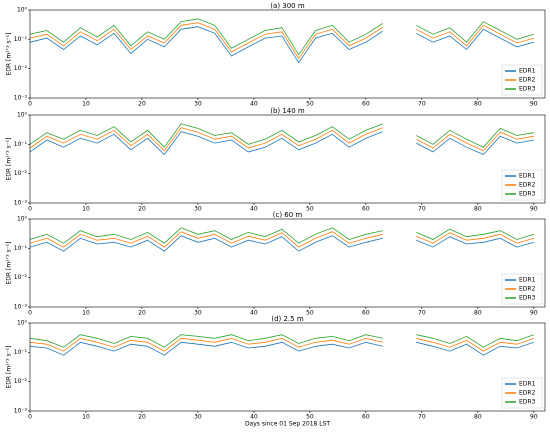 This screenshot has width=550, height=433. Describe the element at coordinates (287, 424) in the screenshot. I see `x-axis-label: Days since 01 Sep 2018 LST` at that location.